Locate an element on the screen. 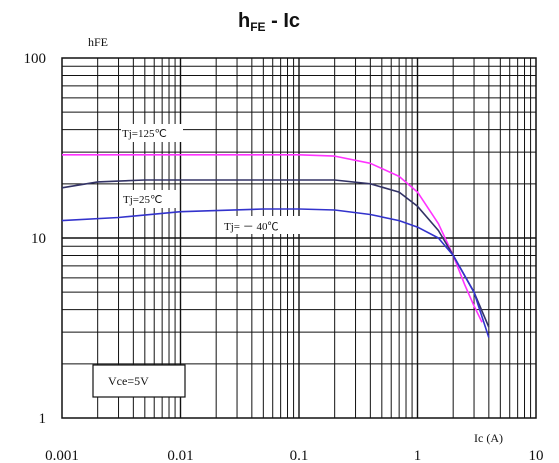 The width and height of the screenshot is (559, 463). x-tick-label: 10 is located at coordinates (536, 455).